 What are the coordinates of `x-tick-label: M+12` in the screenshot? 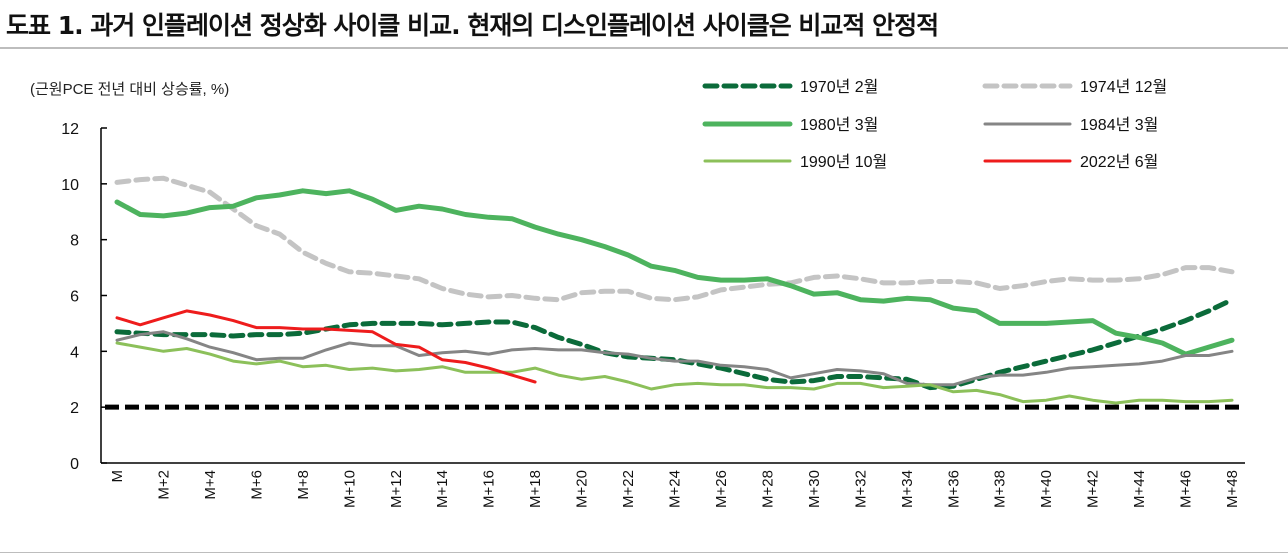 It's located at (396, 489).